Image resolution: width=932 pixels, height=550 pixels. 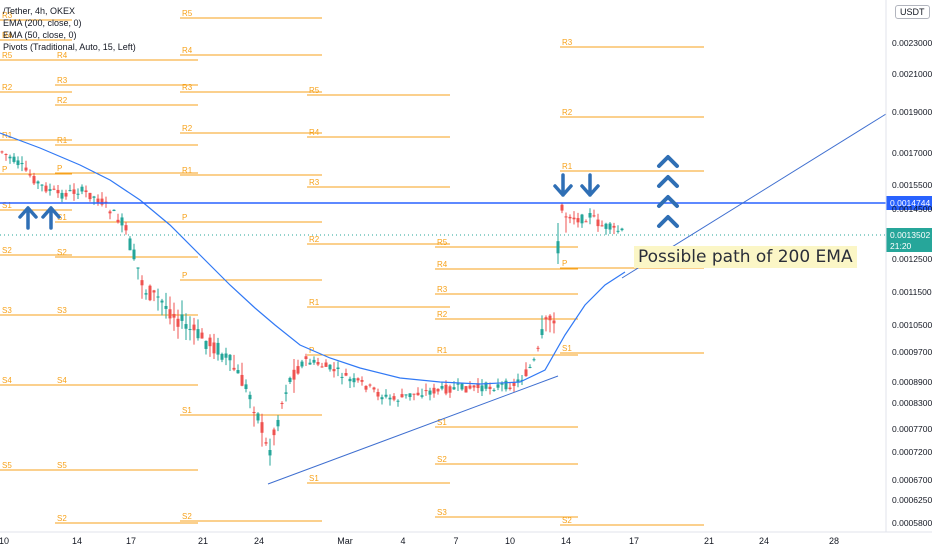 What do you see at coordinates (510, 541) in the screenshot?
I see `x-tick-label: 10` at bounding box center [510, 541].